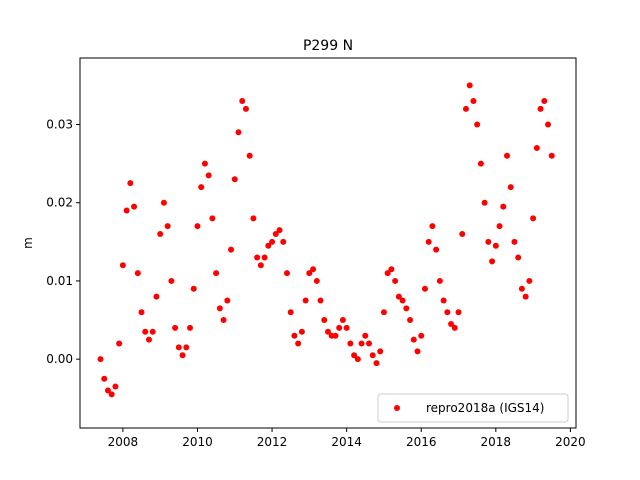 The image size is (640, 480). Describe the element at coordinates (63, 241) in the screenshot. I see `y-axis-ticks: 0.00 0.01 0.02 0.03` at that location.